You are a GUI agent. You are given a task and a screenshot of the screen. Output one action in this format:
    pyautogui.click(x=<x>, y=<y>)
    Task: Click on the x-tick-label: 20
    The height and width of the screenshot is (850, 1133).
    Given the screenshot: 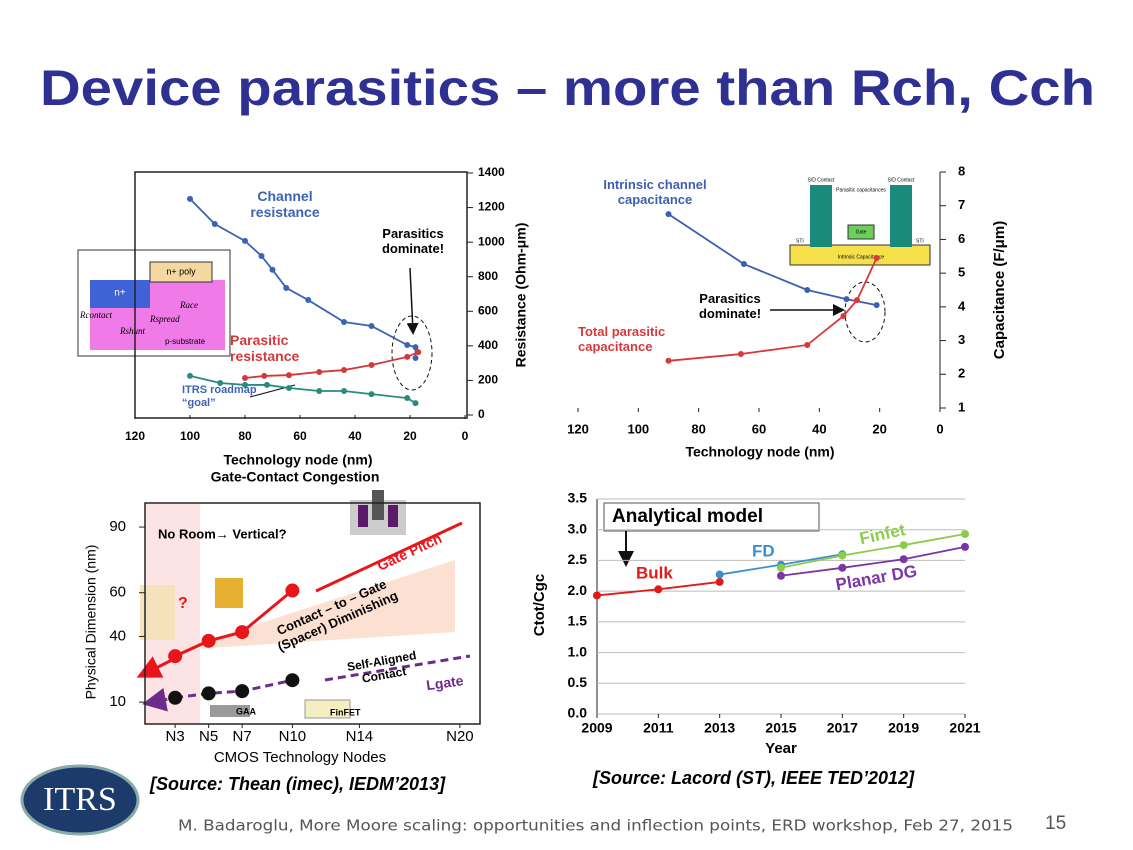 What is the action you would take?
    pyautogui.click(x=410, y=436)
    